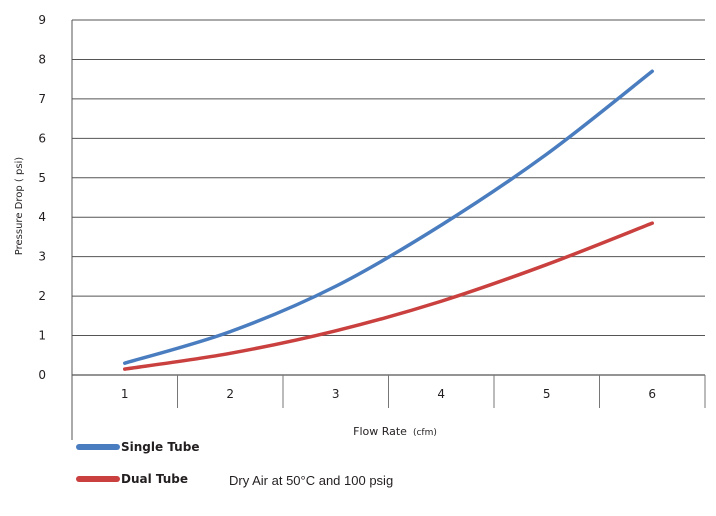  Describe the element at coordinates (42, 336) in the screenshot. I see `y-tick-label: 1` at that location.